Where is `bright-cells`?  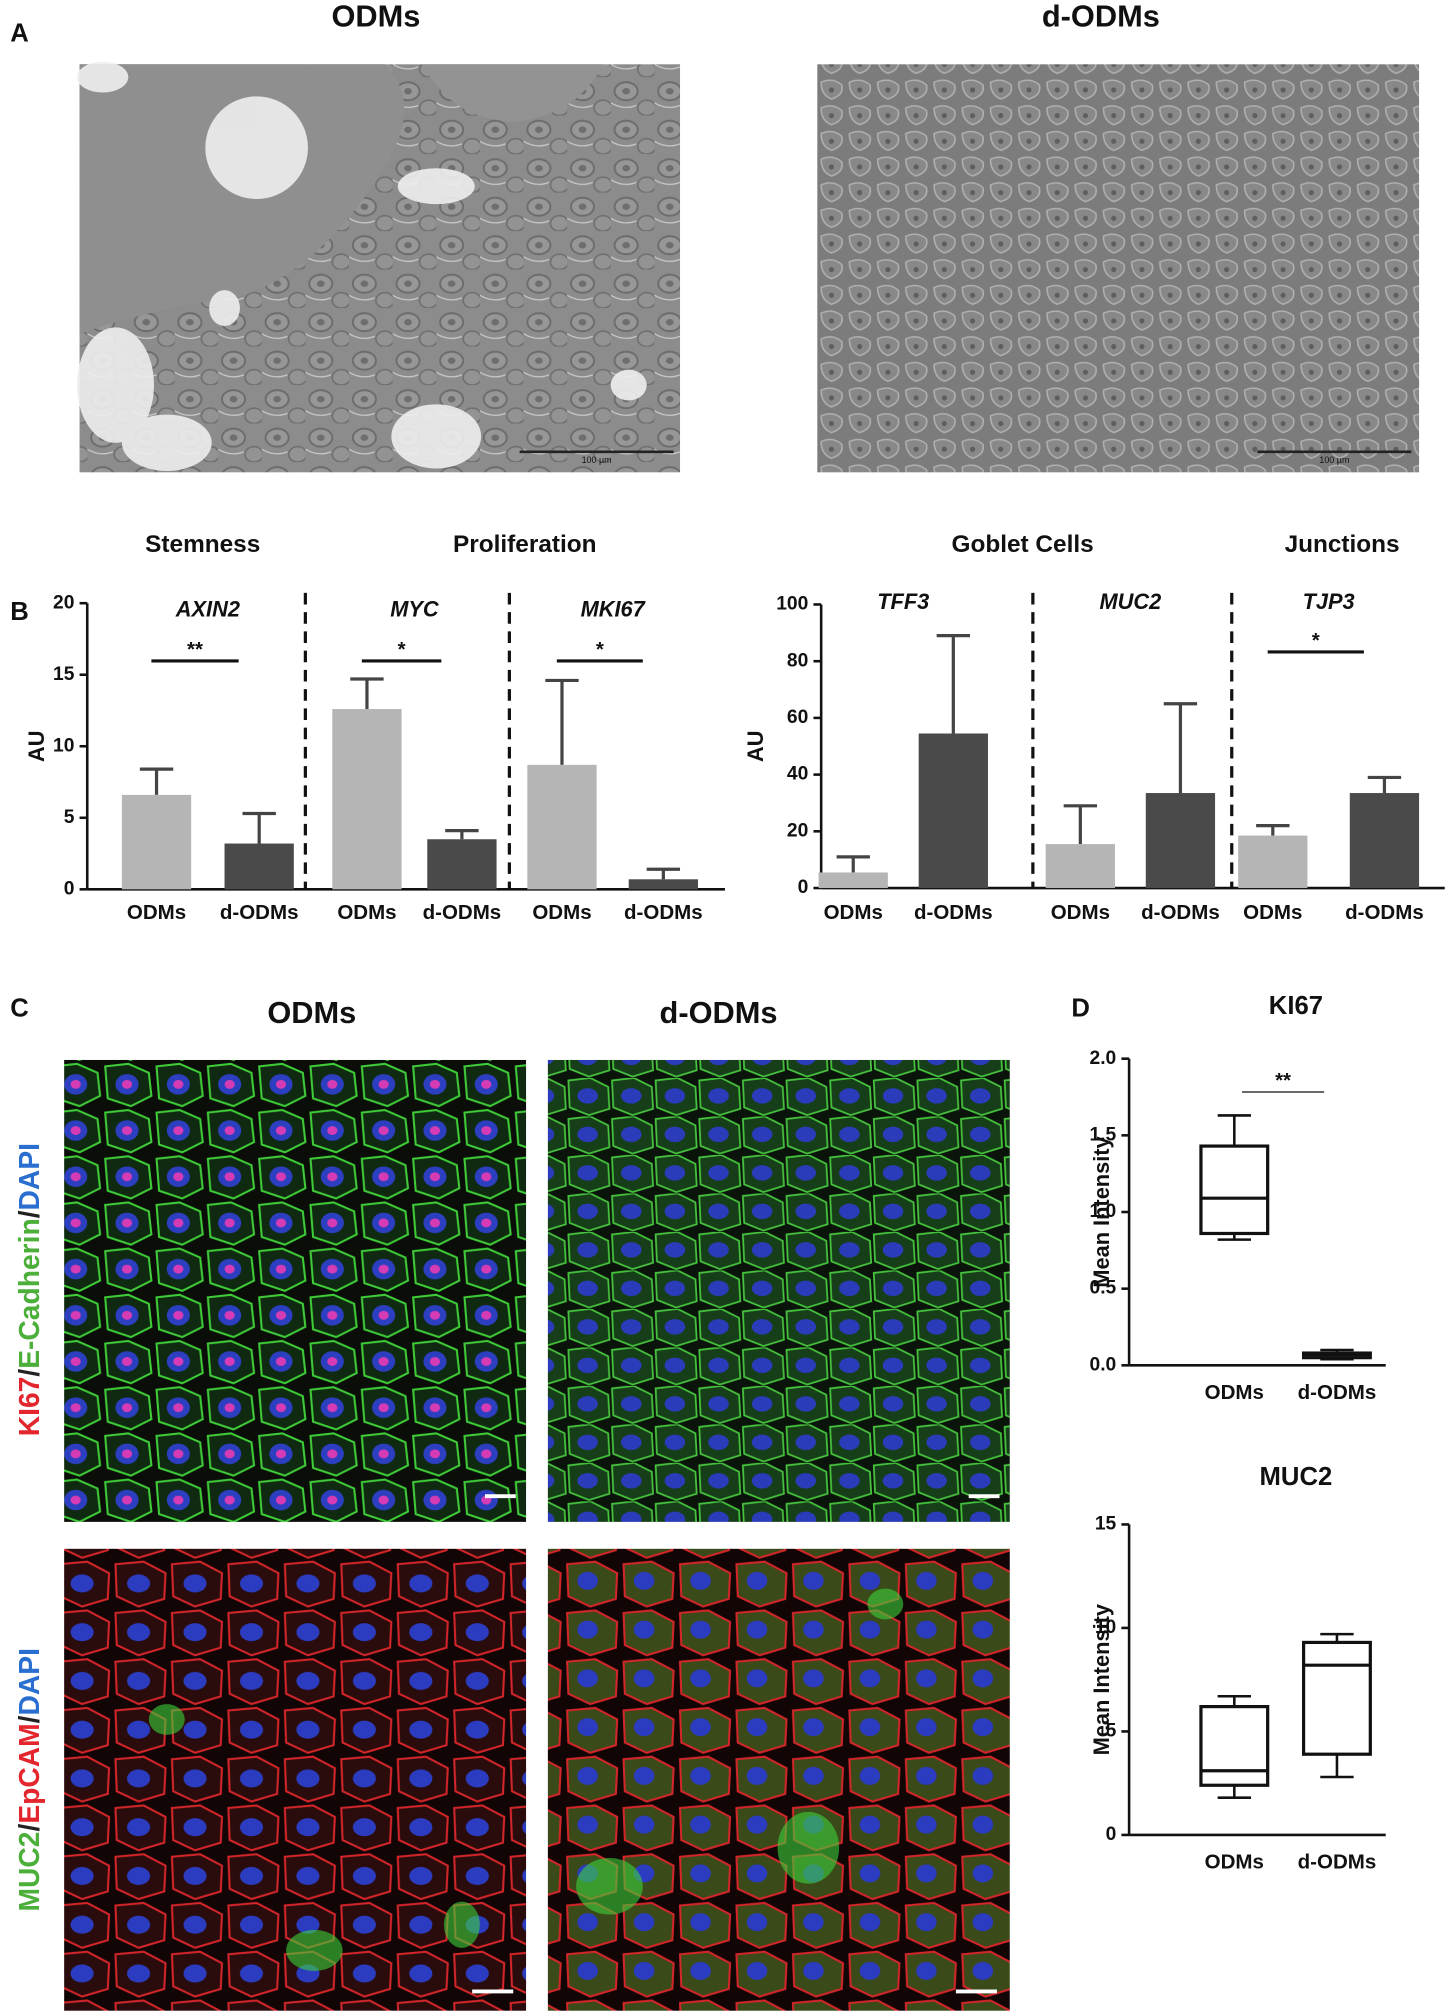
bright-cells is located at coordinates (361, 266).